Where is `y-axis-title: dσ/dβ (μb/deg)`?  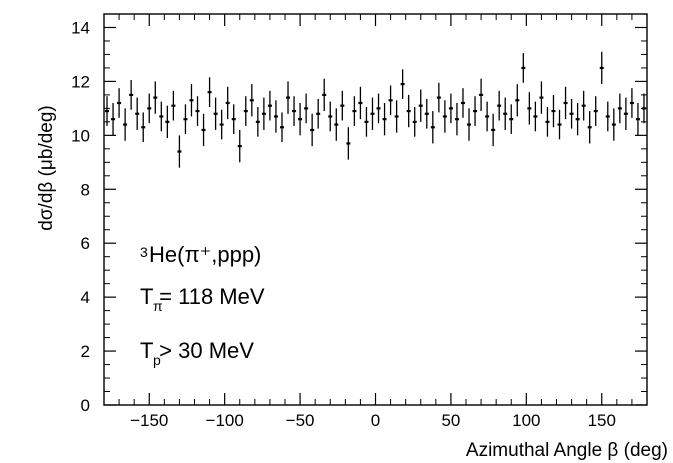
y-axis-title: dσ/dβ (μb/deg) is located at coordinates (46, 168).